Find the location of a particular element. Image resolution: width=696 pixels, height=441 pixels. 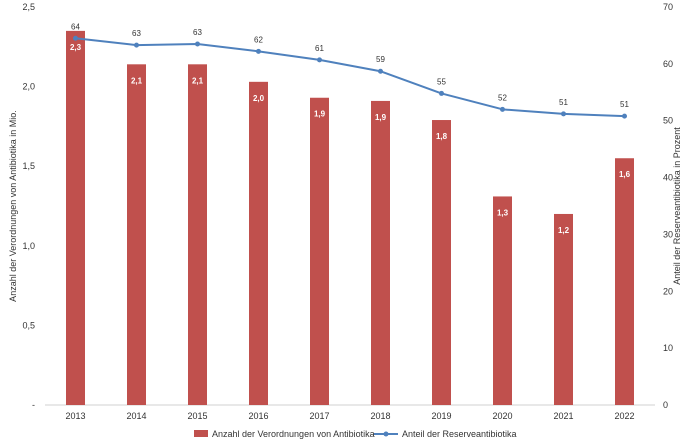

bar-data-label: 1,6 is located at coordinates (625, 174).